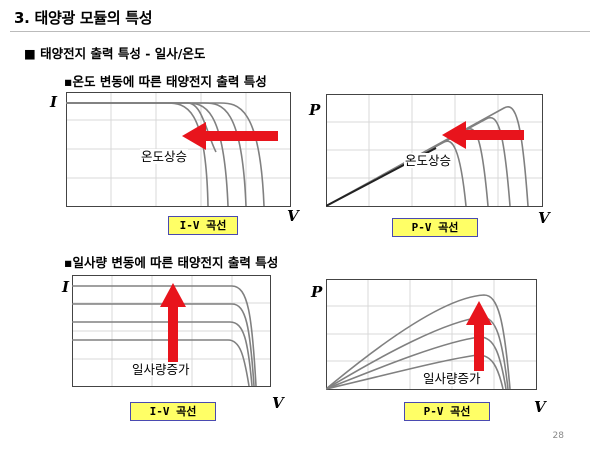 The width and height of the screenshot is (600, 449). Describe the element at coordinates (165, 81) in the screenshot. I see `temp-section-heading: ▪온도 변동에 따른 태양전지 출력 특성` at that location.